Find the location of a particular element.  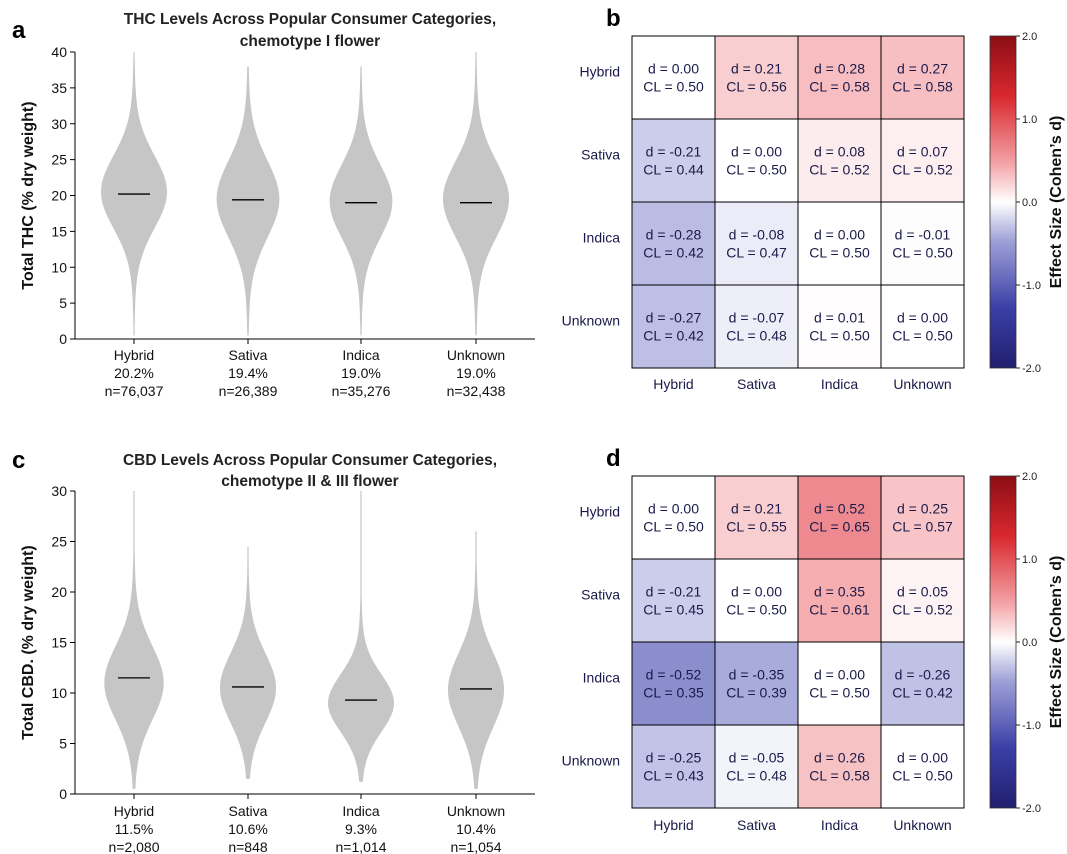

x-n-label: n=26,389 is located at coordinates (248, 391).